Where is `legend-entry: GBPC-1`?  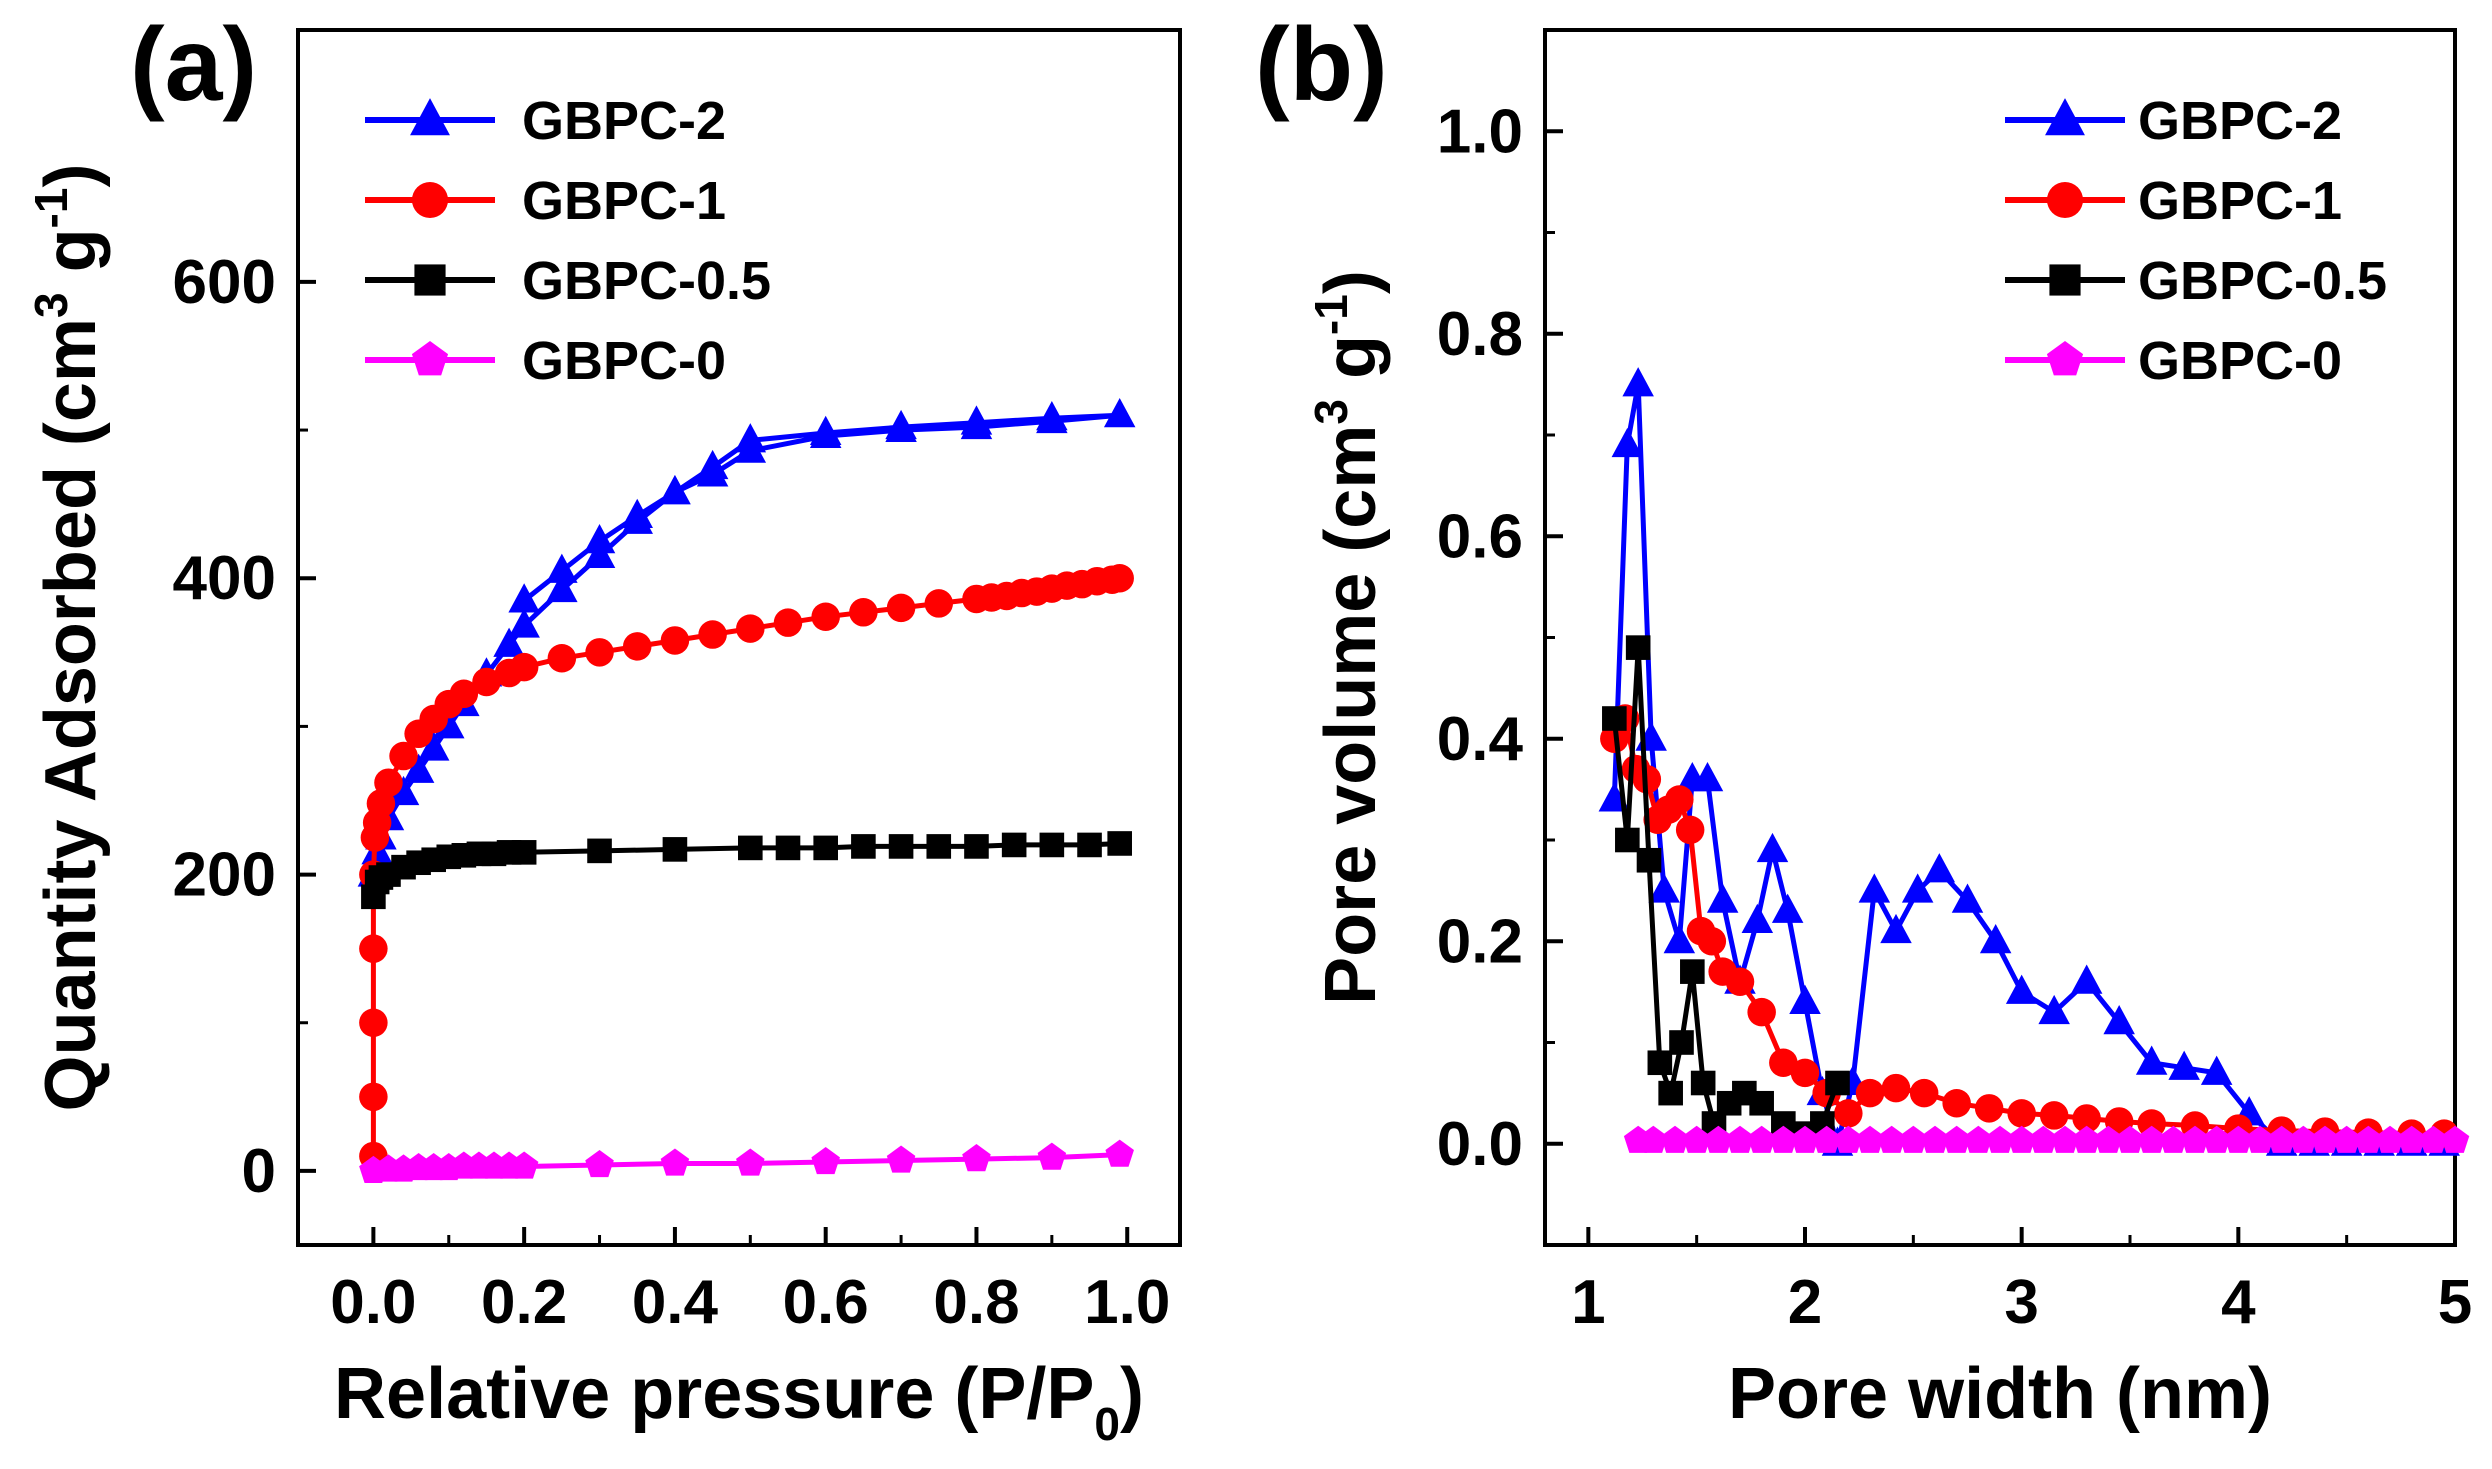 legend-entry: GBPC-1 is located at coordinates (545, 201).